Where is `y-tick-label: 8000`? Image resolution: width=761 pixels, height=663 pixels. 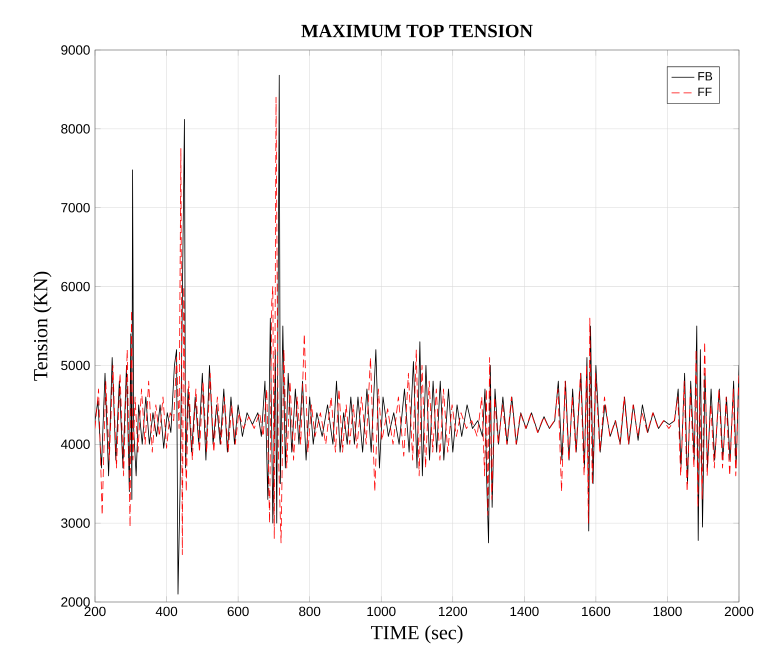 y-tick-label: 8000 is located at coordinates (75, 129).